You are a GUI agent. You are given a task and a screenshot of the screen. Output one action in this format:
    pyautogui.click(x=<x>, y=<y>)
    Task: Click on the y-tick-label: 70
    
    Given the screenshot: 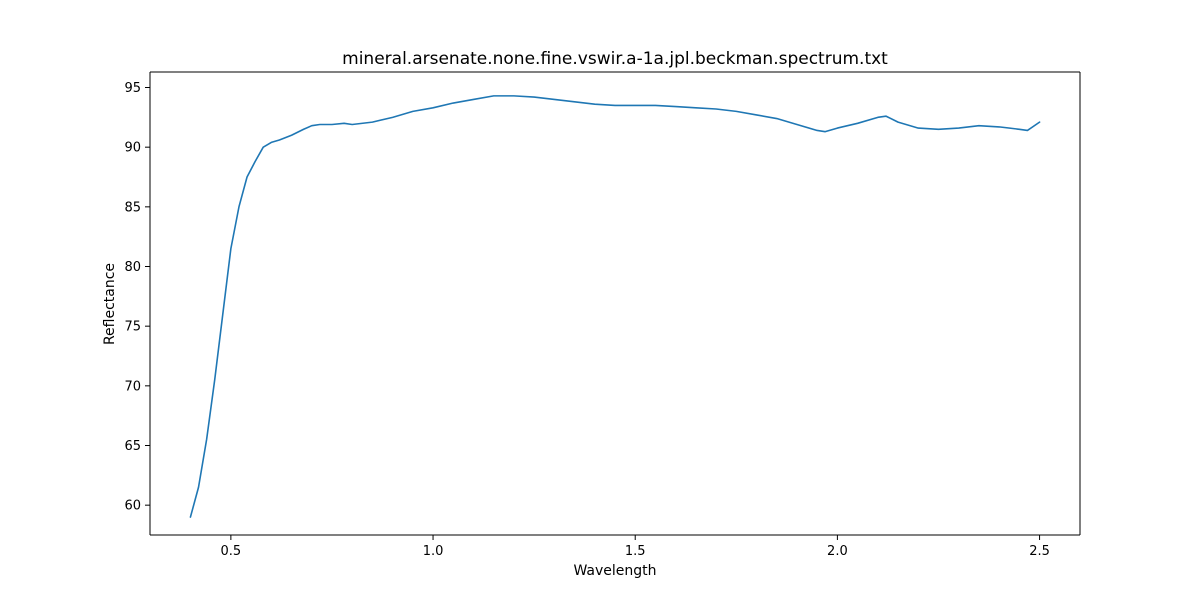 What is the action you would take?
    pyautogui.click(x=132, y=386)
    